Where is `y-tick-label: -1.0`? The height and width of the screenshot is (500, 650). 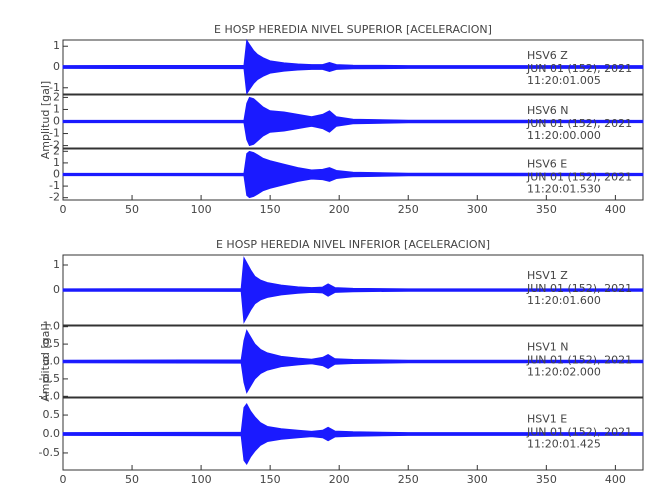 y-tick-label: -1.0 is located at coordinates (49, 395).